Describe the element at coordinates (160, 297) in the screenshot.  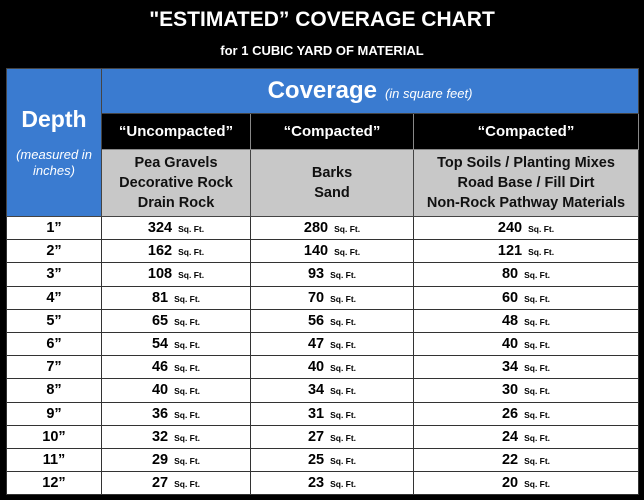
I see `coverage-value: 81` at that location.